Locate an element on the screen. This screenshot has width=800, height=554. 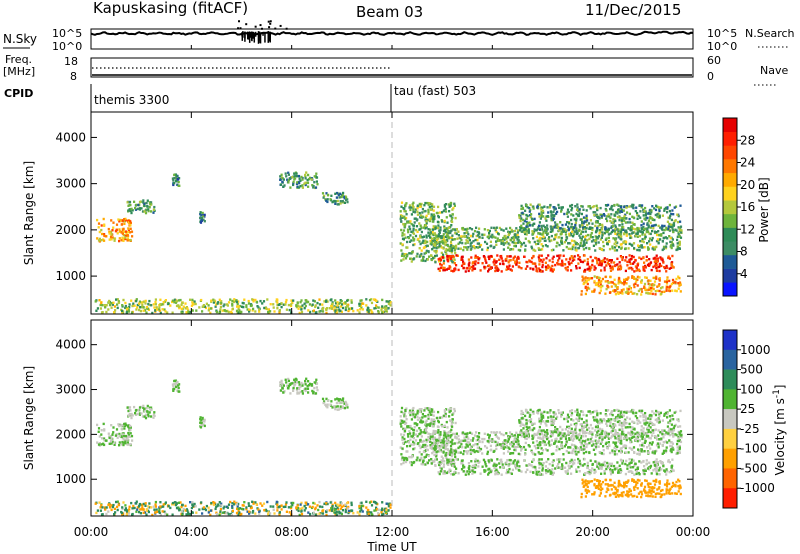
nsky-panel: N.Sky 10^5 10^0 10^5 10^0 N.Search is located at coordinates (399, 36).